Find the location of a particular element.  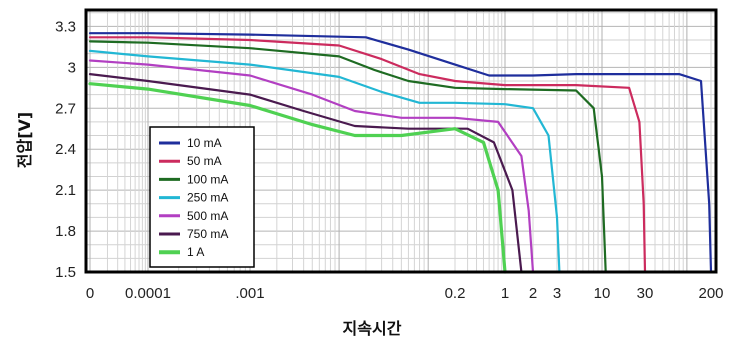

y-tick-label: 3.3 is located at coordinates (65, 26).